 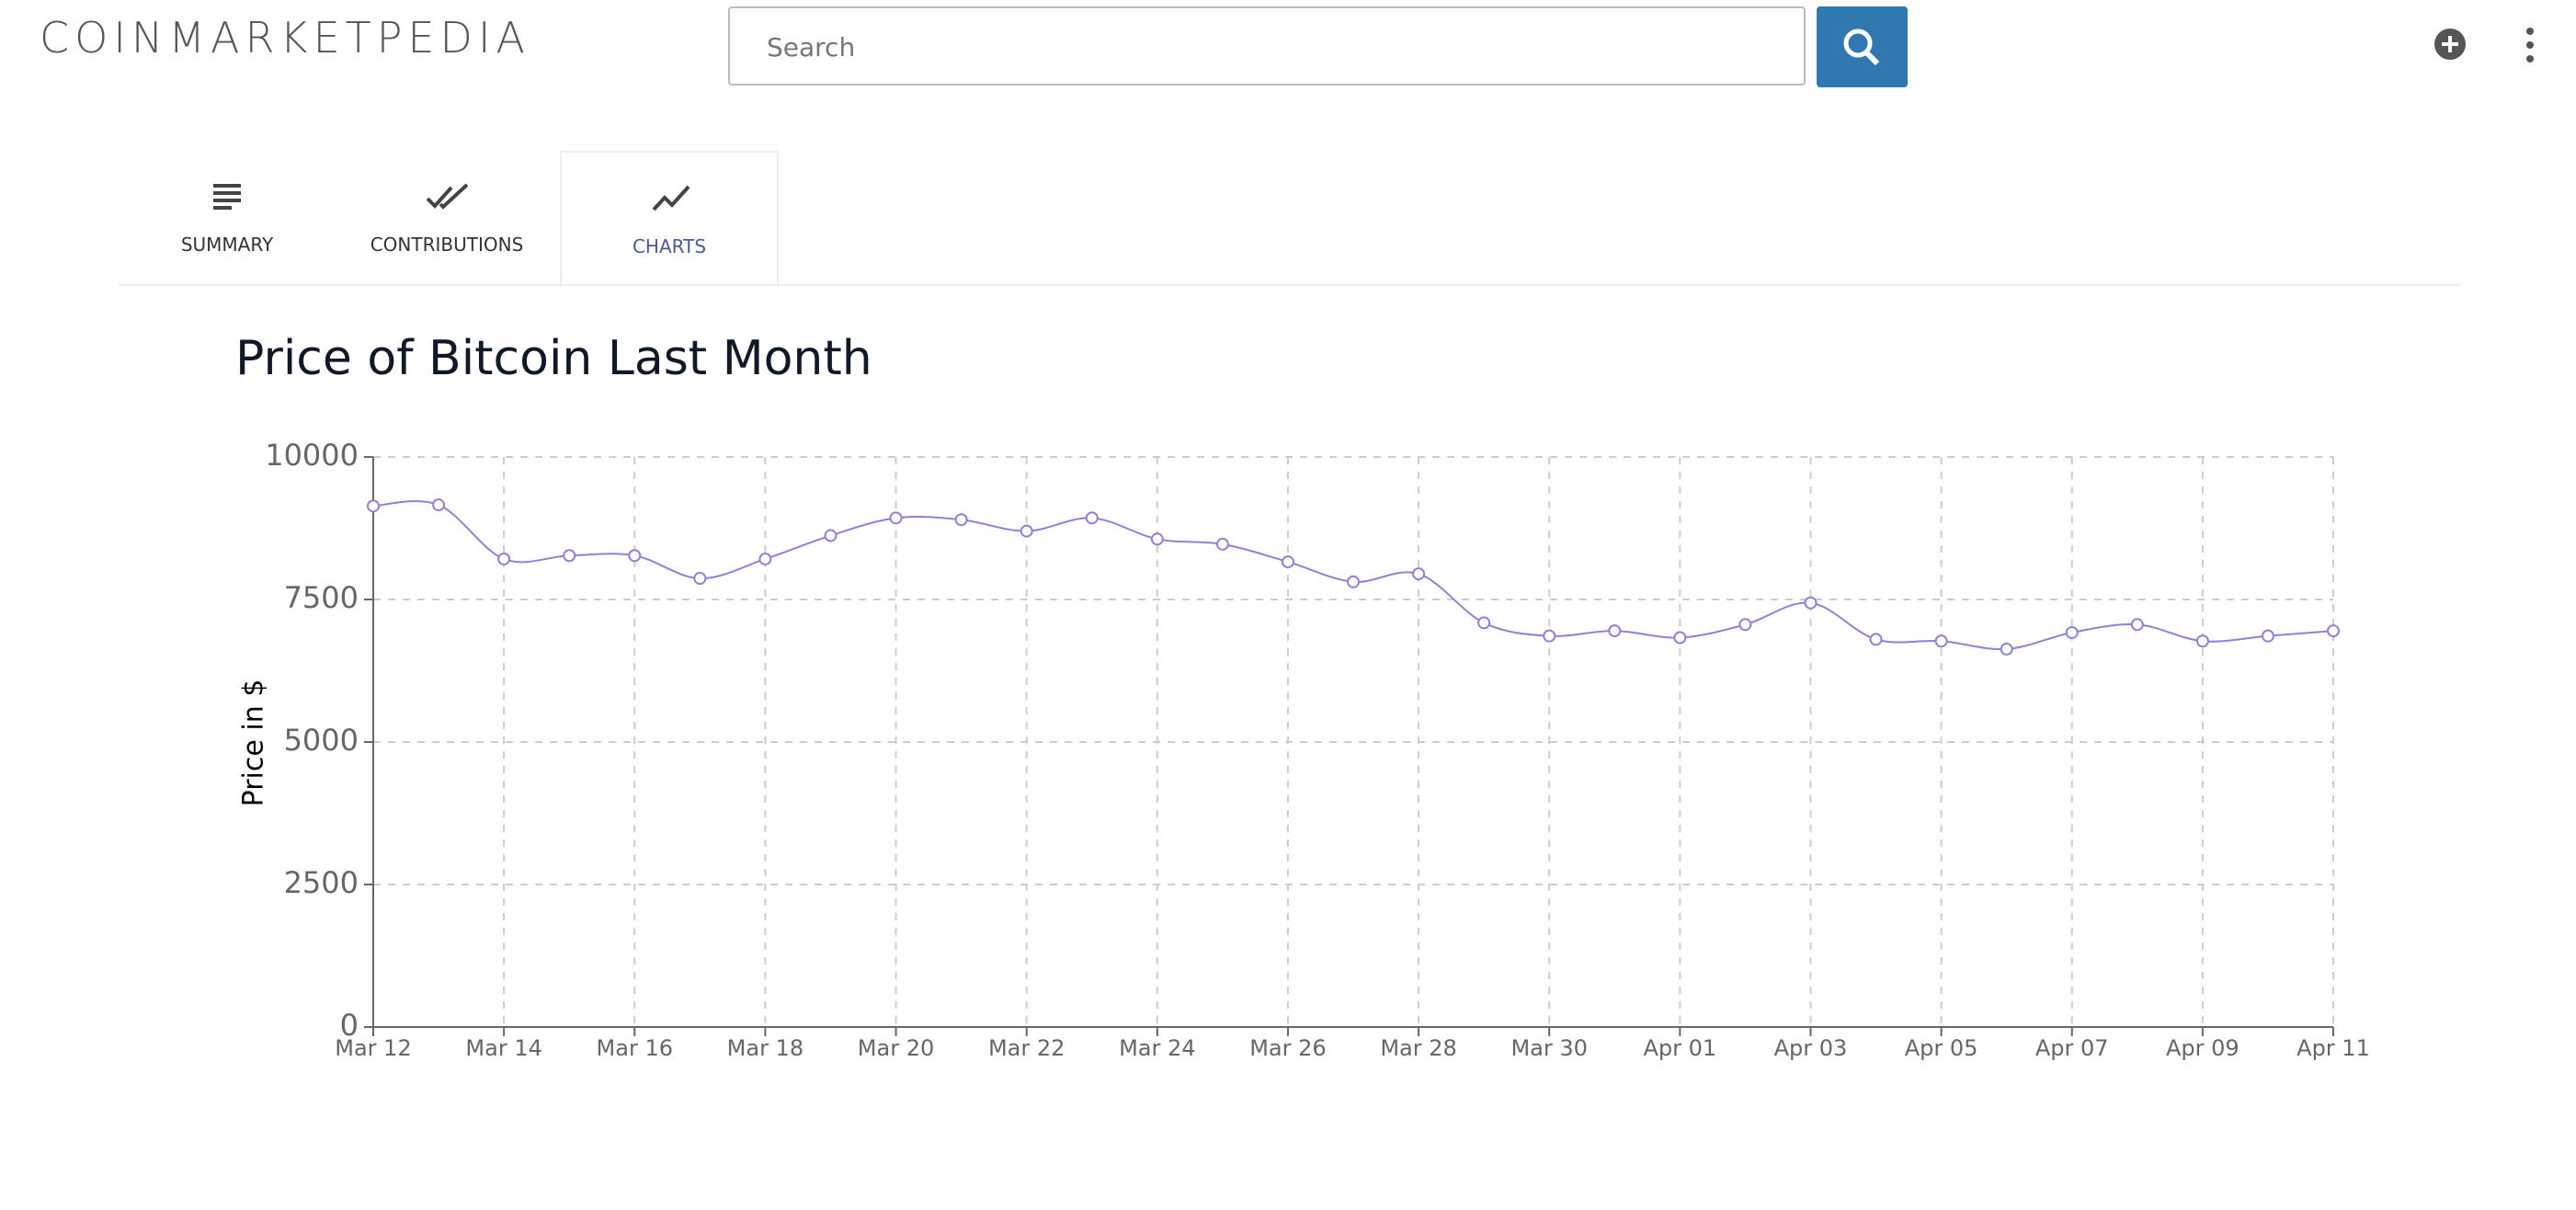 What do you see at coordinates (1811, 1048) in the screenshot?
I see `x-tick-label: Apr 03` at bounding box center [1811, 1048].